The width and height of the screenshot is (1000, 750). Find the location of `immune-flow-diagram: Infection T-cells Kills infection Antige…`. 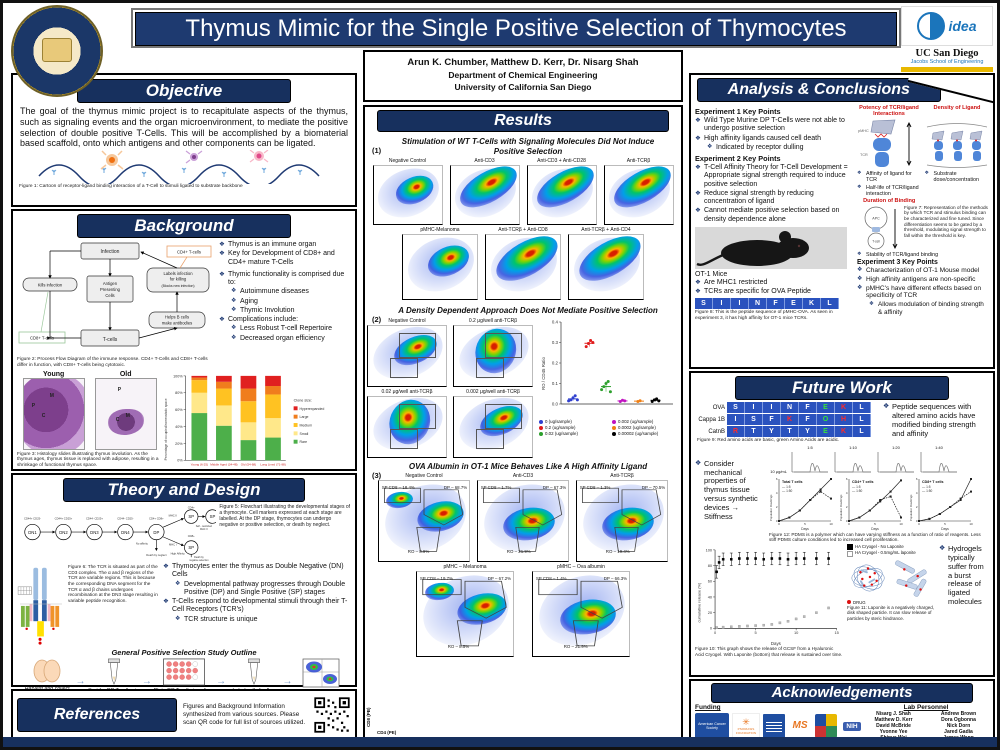

immune-flow-diagram: Infection T-cells Kills infection Antige… is located at coordinates (116, 304).